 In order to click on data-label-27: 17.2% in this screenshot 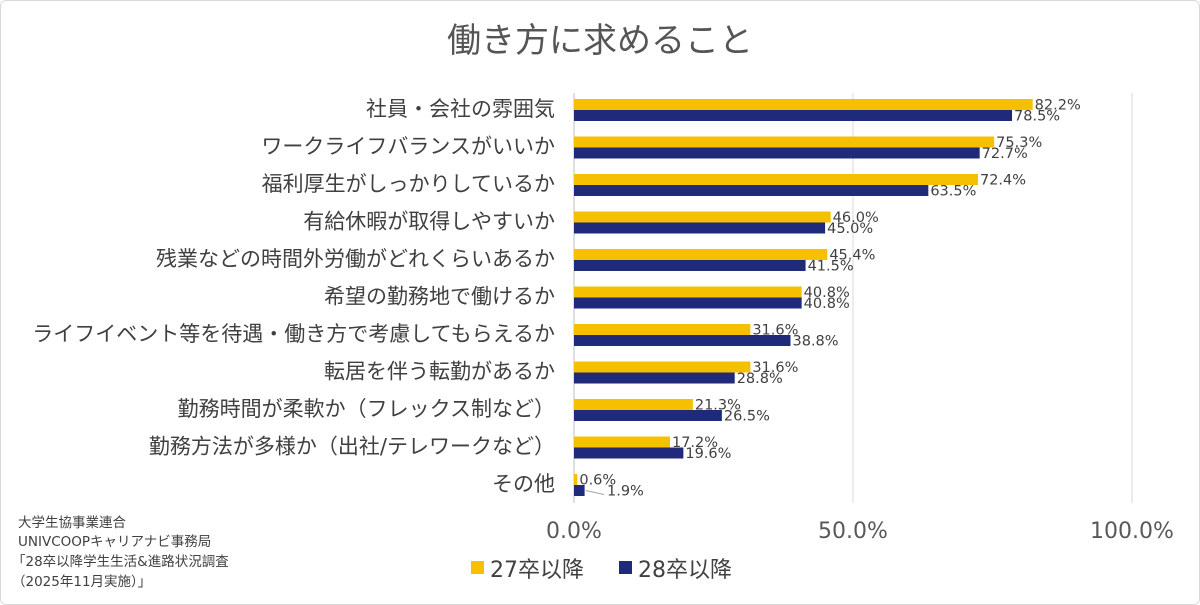, I will do `click(695, 443)`.